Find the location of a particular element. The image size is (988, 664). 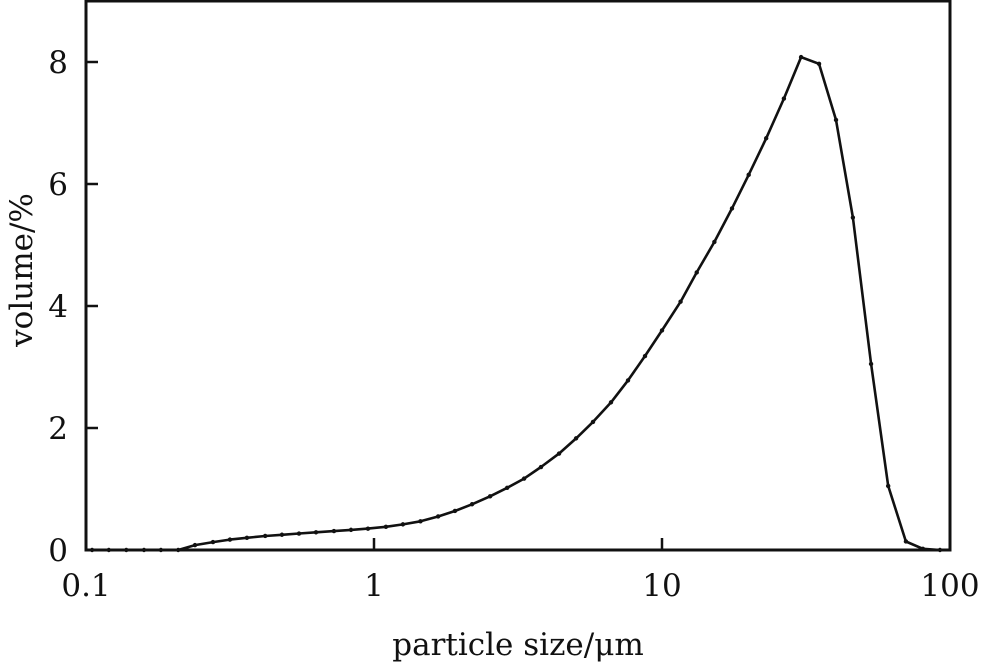

x-tick-label: 100 is located at coordinates (949, 586).